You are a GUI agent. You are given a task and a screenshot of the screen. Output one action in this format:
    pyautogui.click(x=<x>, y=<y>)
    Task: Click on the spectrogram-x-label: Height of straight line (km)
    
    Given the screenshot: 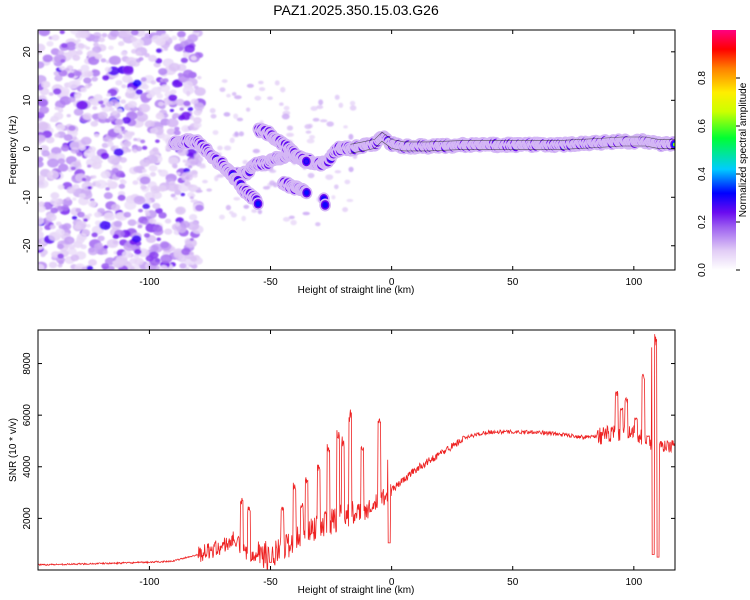 What is the action you would take?
    pyautogui.click(x=356, y=290)
    